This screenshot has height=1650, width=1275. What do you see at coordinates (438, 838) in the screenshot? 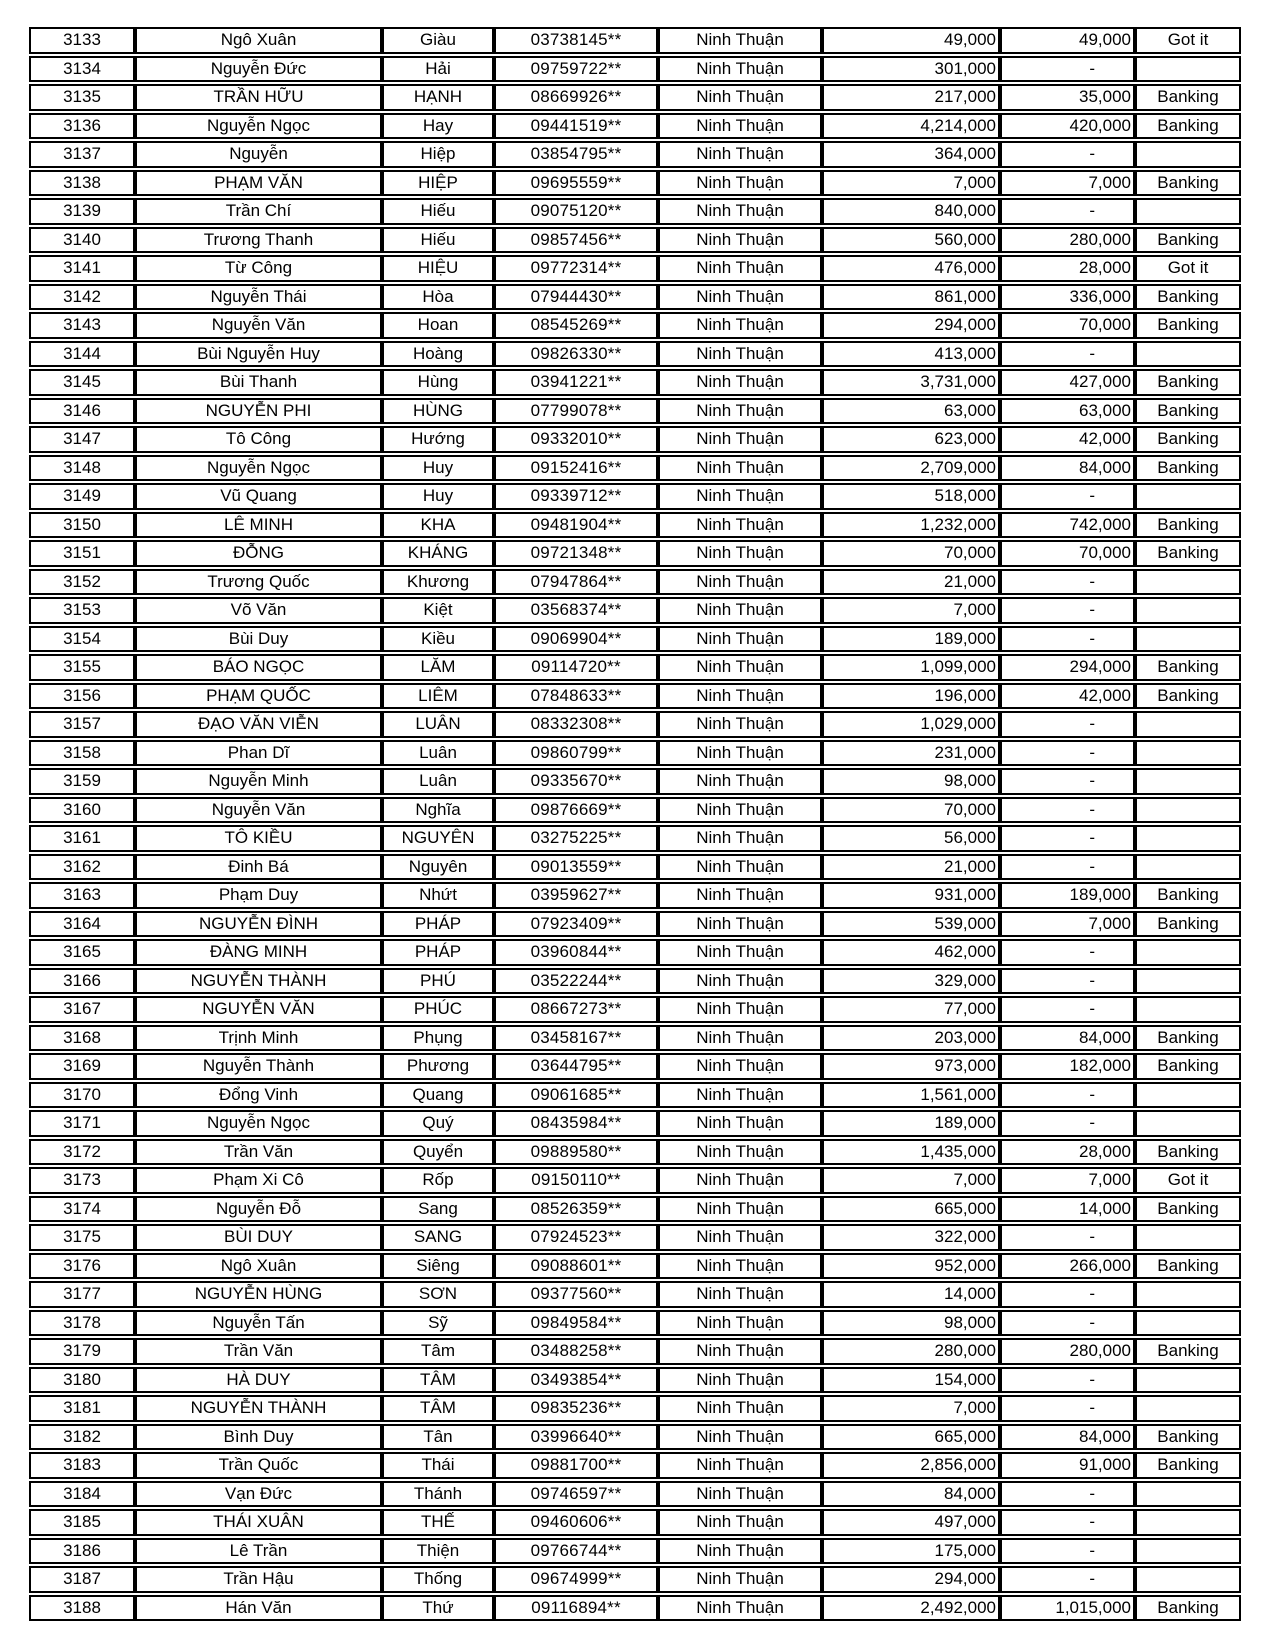
I see `cell-last-name: NGUYÊN` at bounding box center [438, 838].